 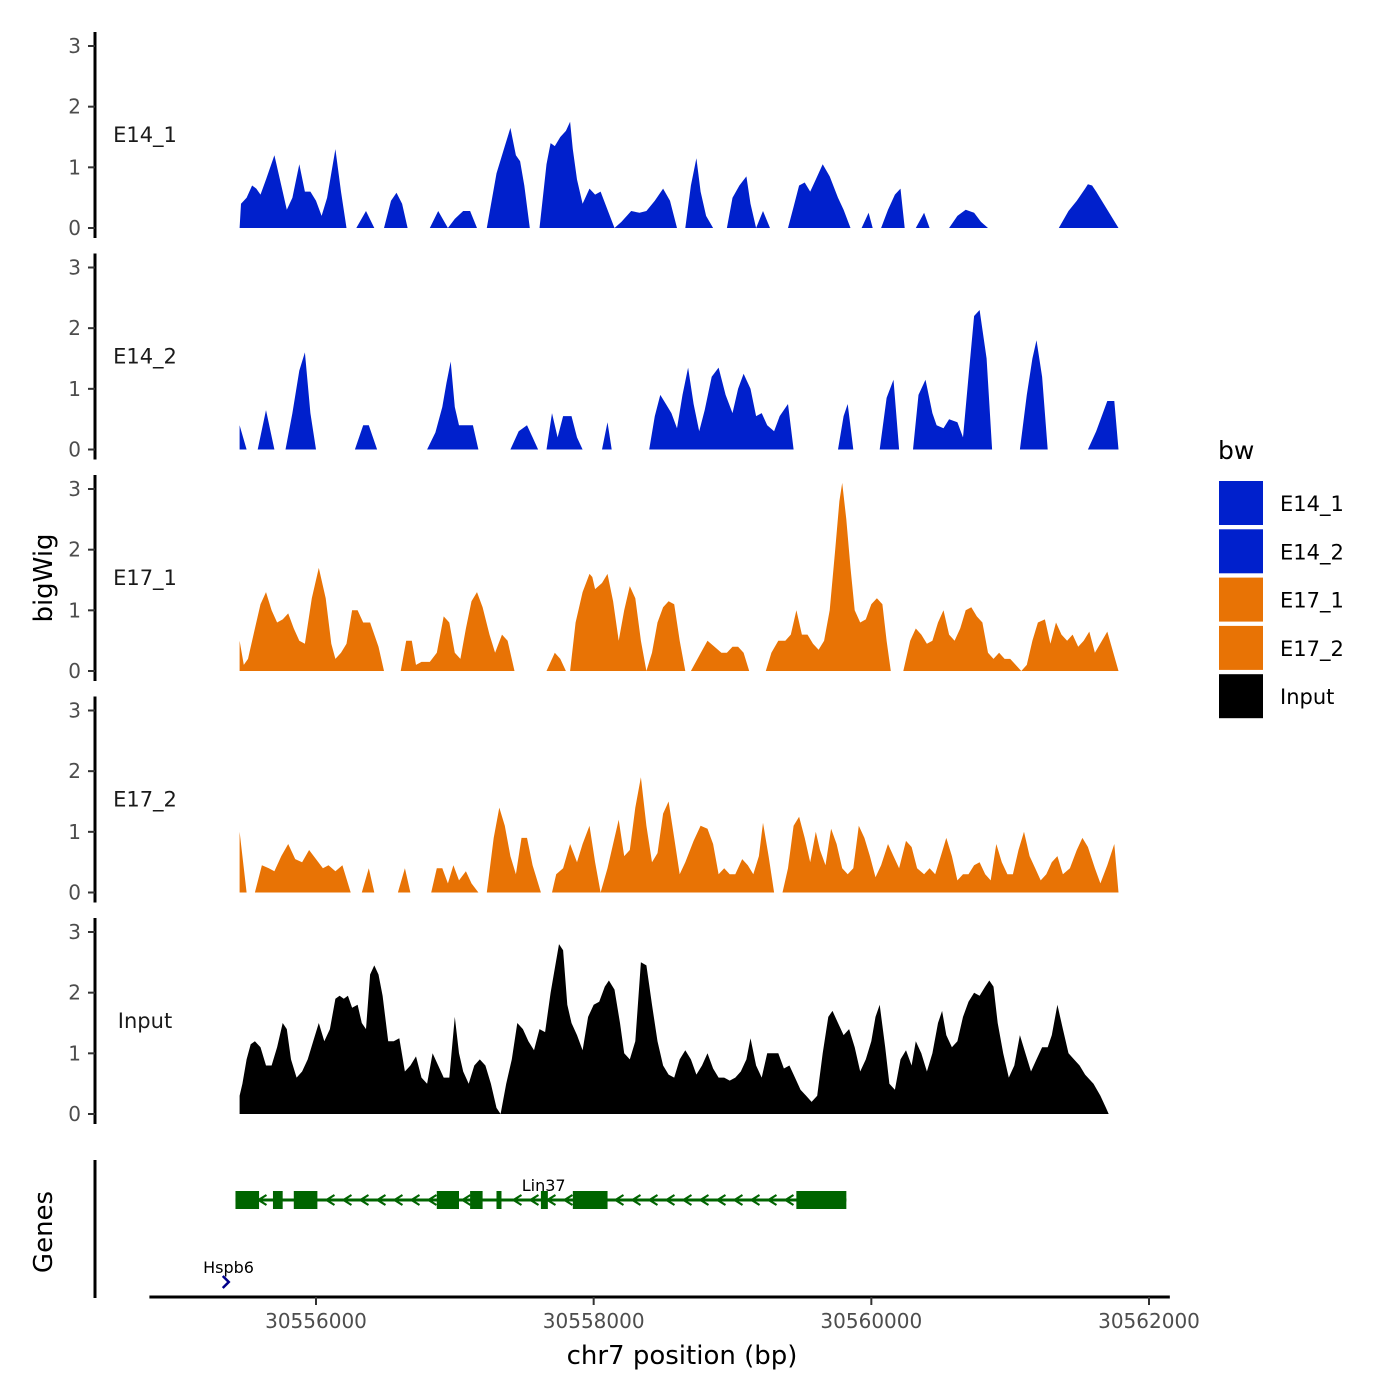 What do you see at coordinates (228, 1267) in the screenshot?
I see `gene-label: Hspb6` at bounding box center [228, 1267].